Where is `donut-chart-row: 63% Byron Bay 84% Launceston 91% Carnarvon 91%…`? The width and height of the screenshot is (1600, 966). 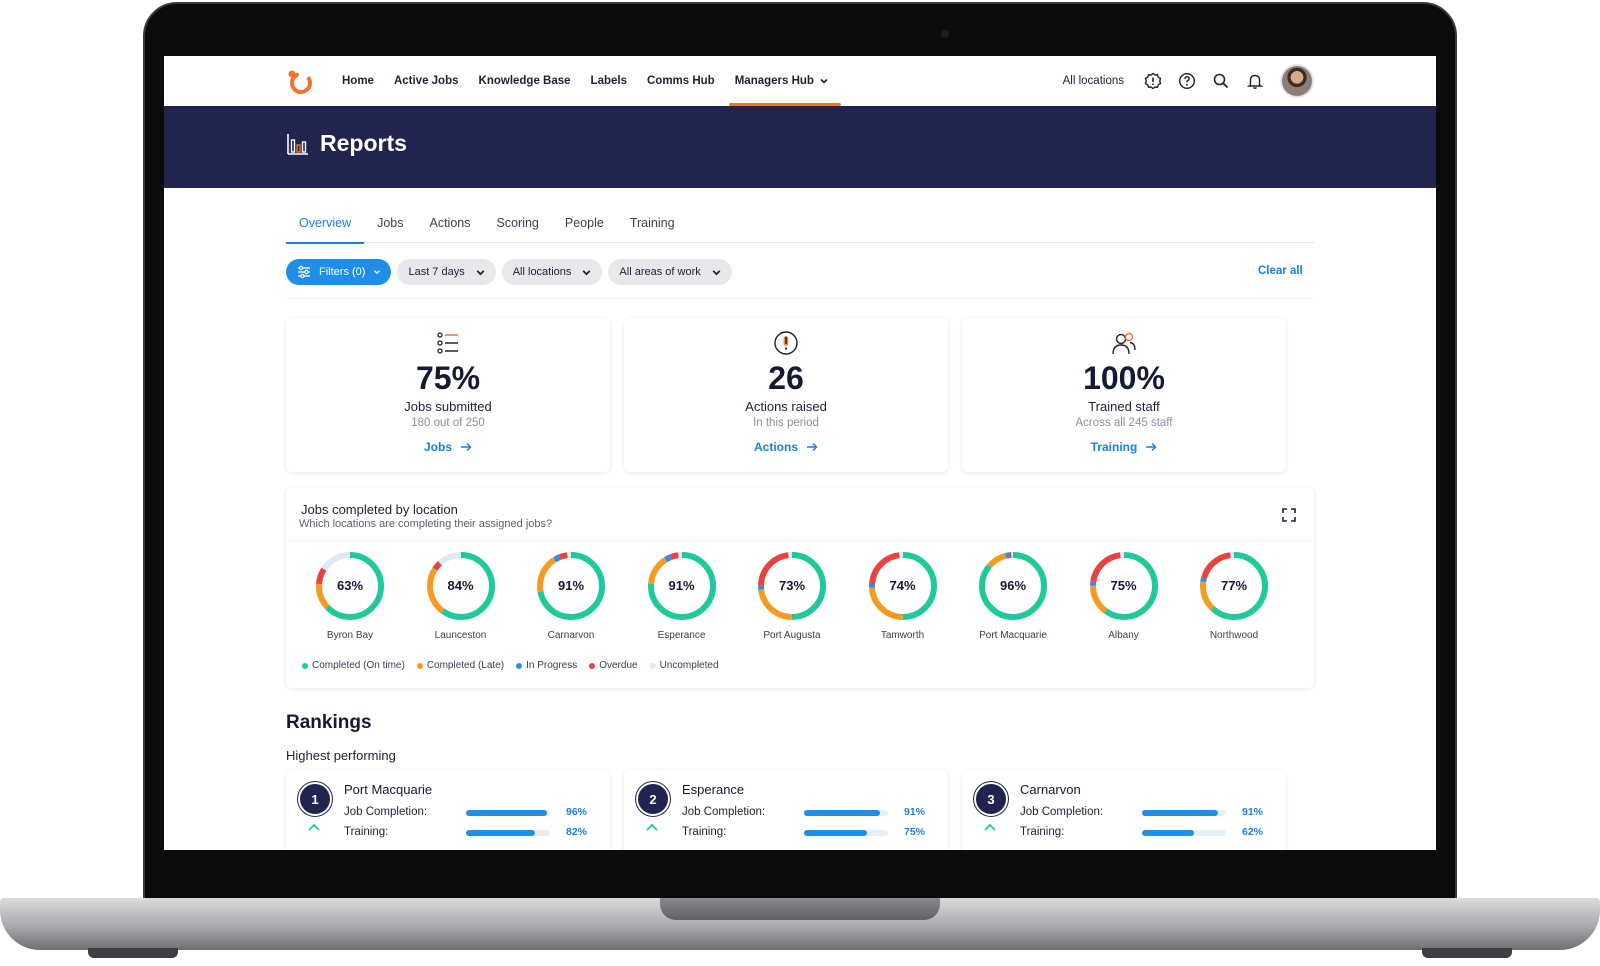 donut-chart-row: 63% Byron Bay 84% Launceston 91% Carnarvon 91%… is located at coordinates (800, 598).